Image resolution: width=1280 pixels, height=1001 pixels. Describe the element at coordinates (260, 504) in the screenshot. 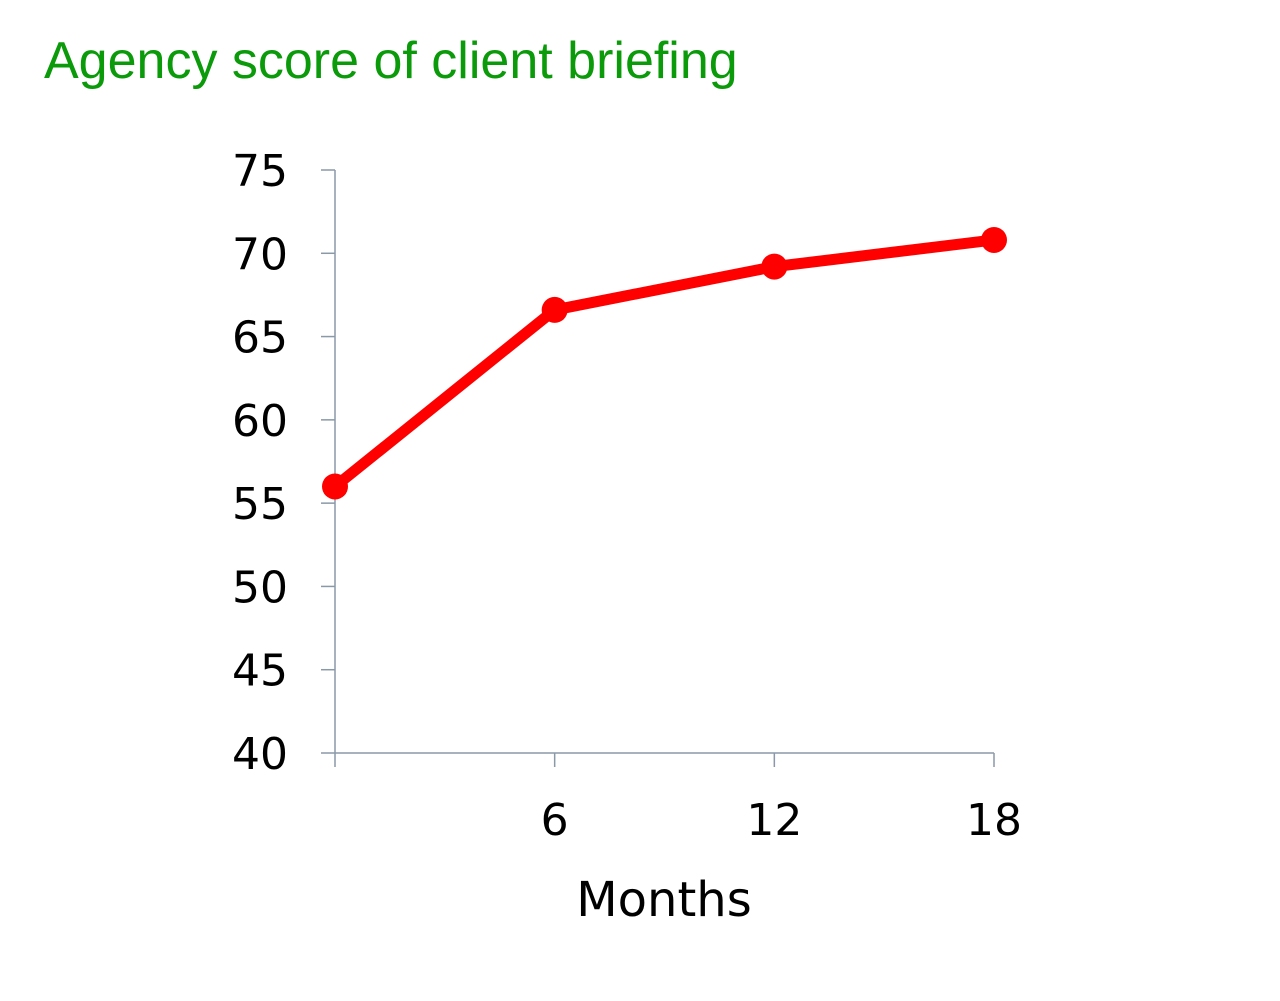

I see `y-tick-label: 55` at that location.